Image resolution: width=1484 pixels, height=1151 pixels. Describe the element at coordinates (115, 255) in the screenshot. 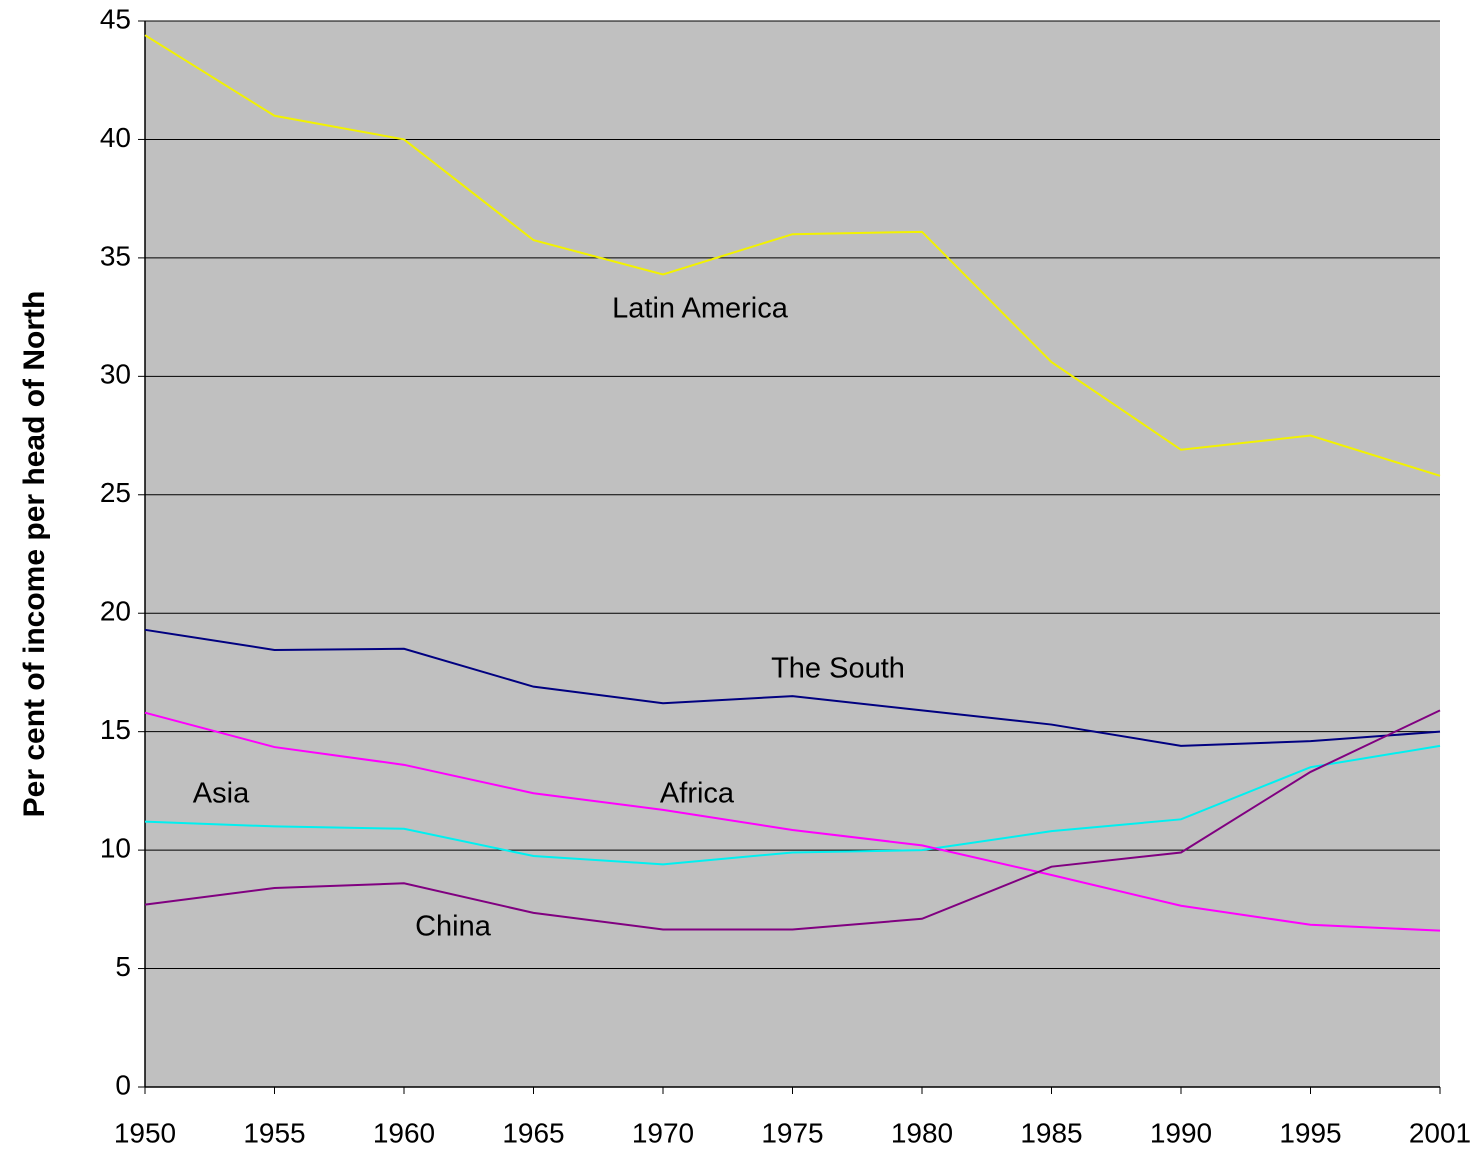

I see `y-tick-label: 35` at that location.